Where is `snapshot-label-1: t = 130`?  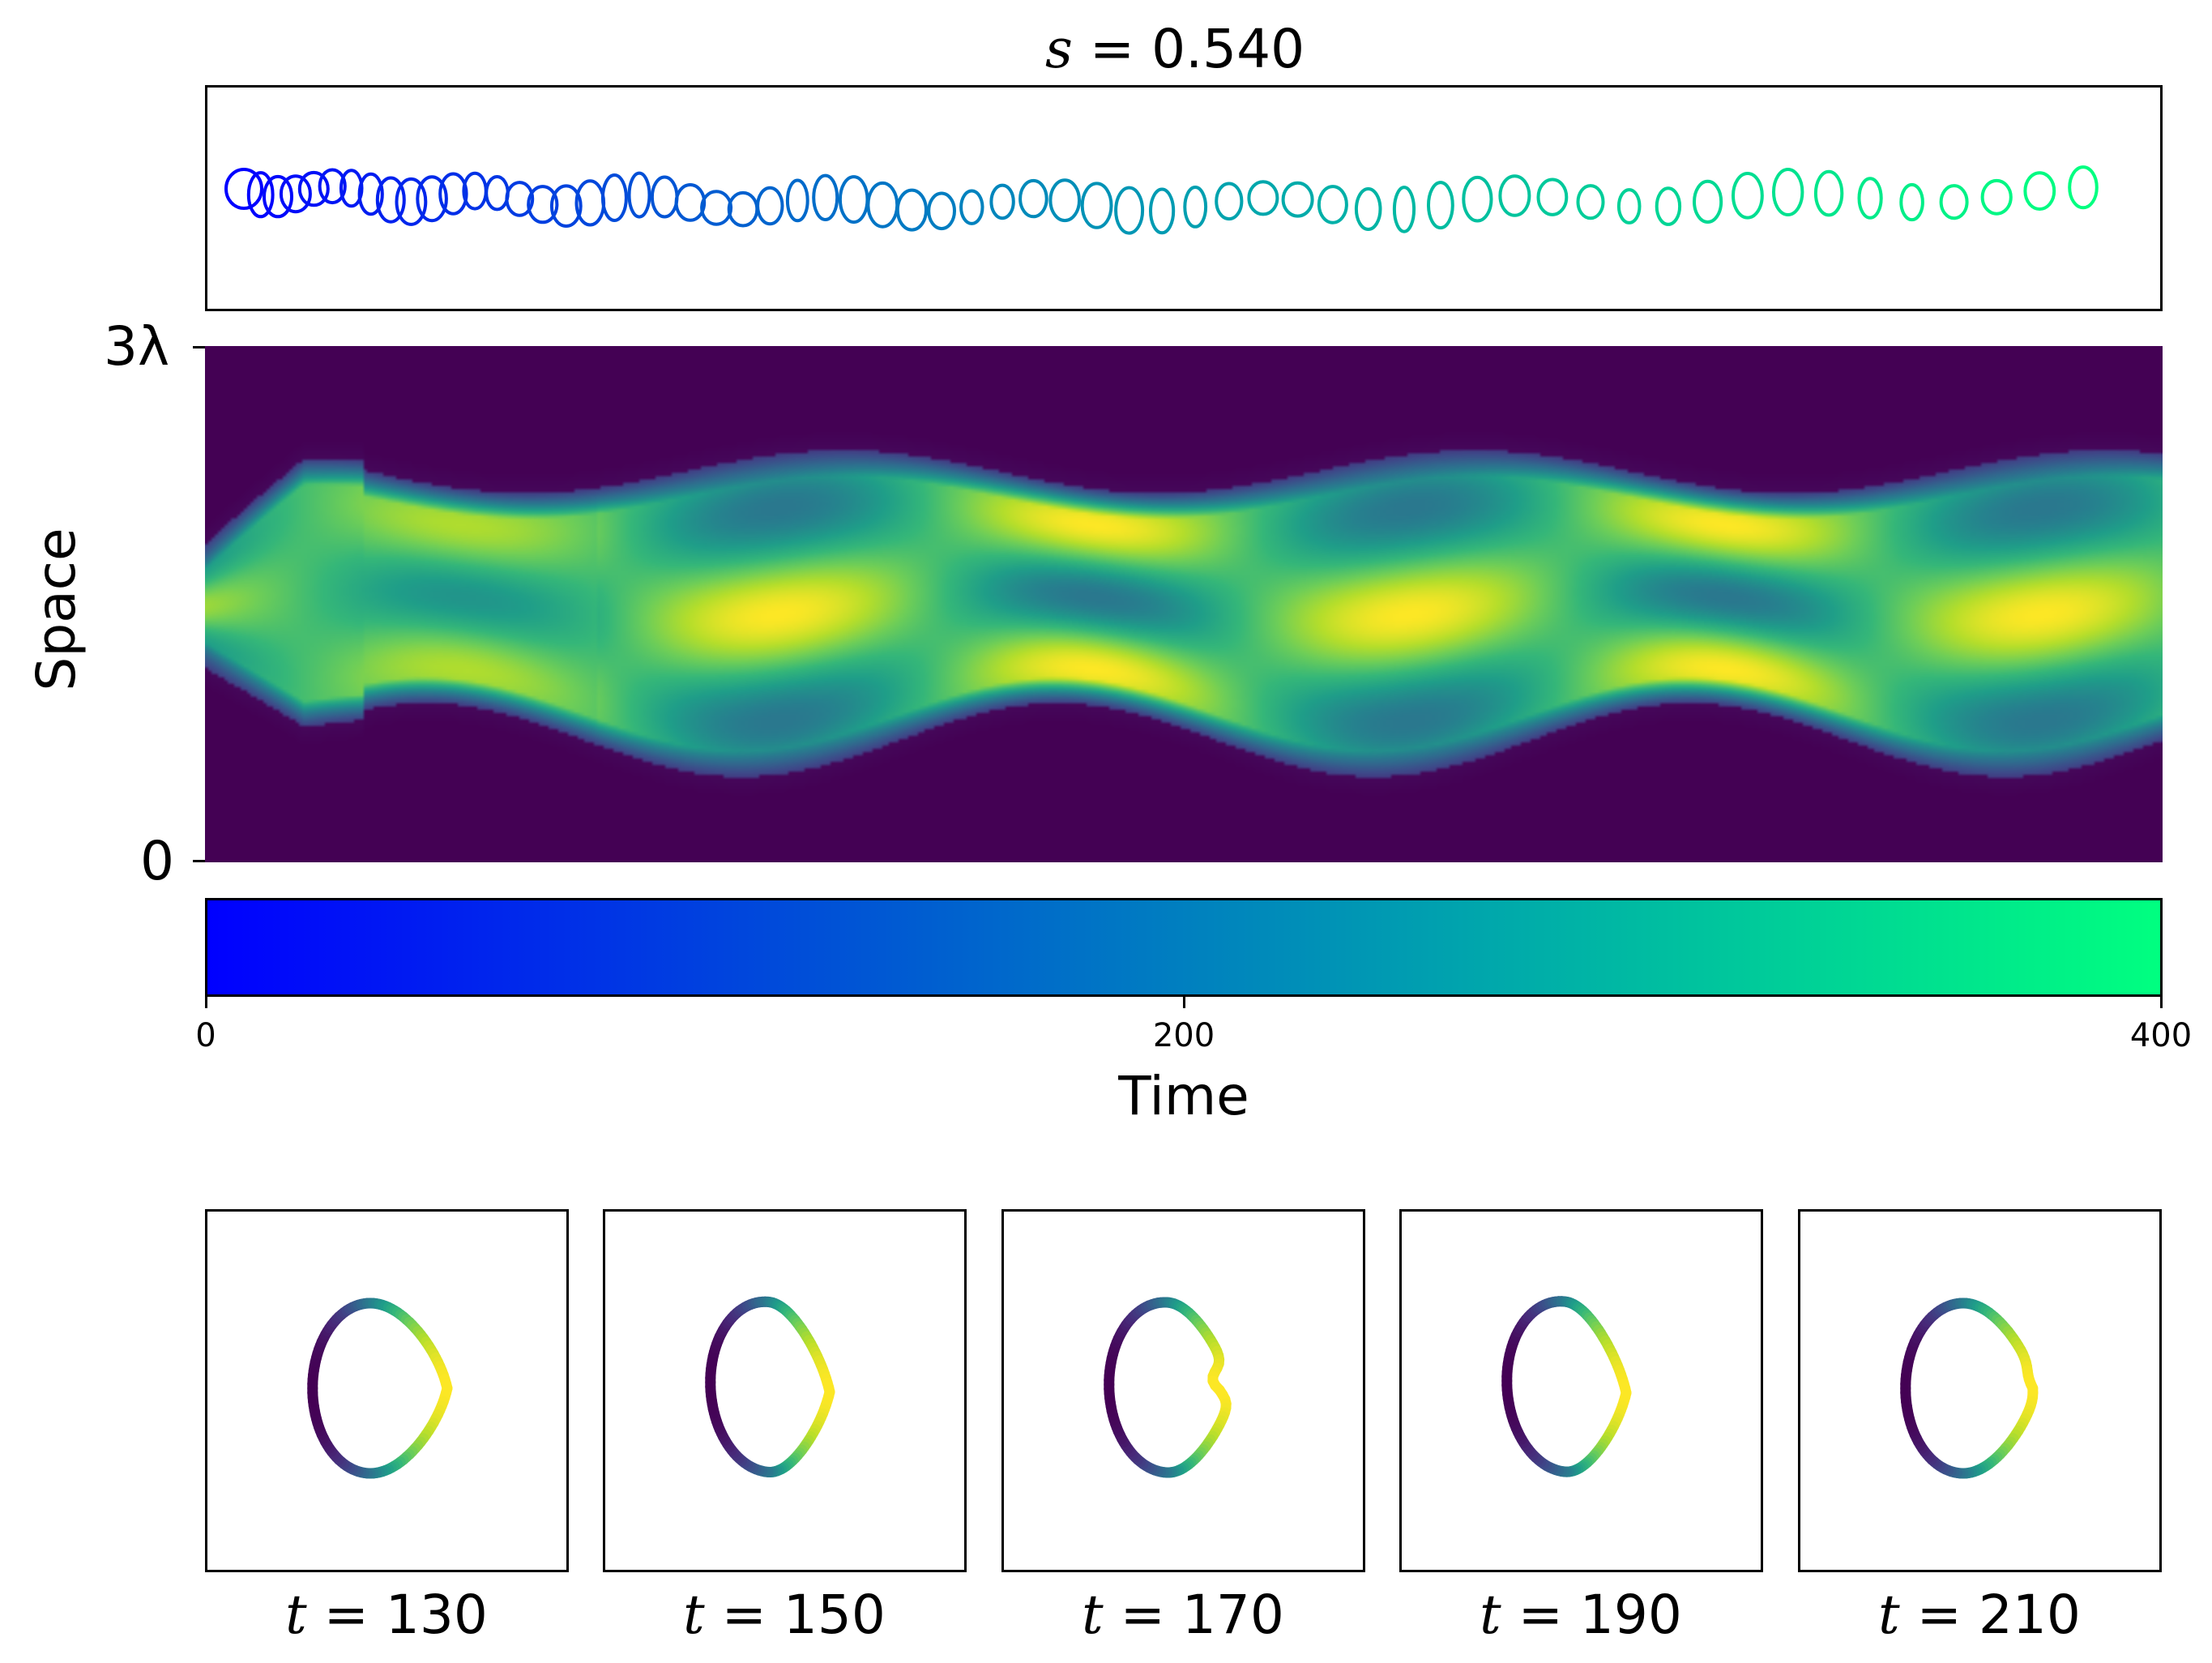
snapshot-label-1: t = 130 is located at coordinates (386, 1615).